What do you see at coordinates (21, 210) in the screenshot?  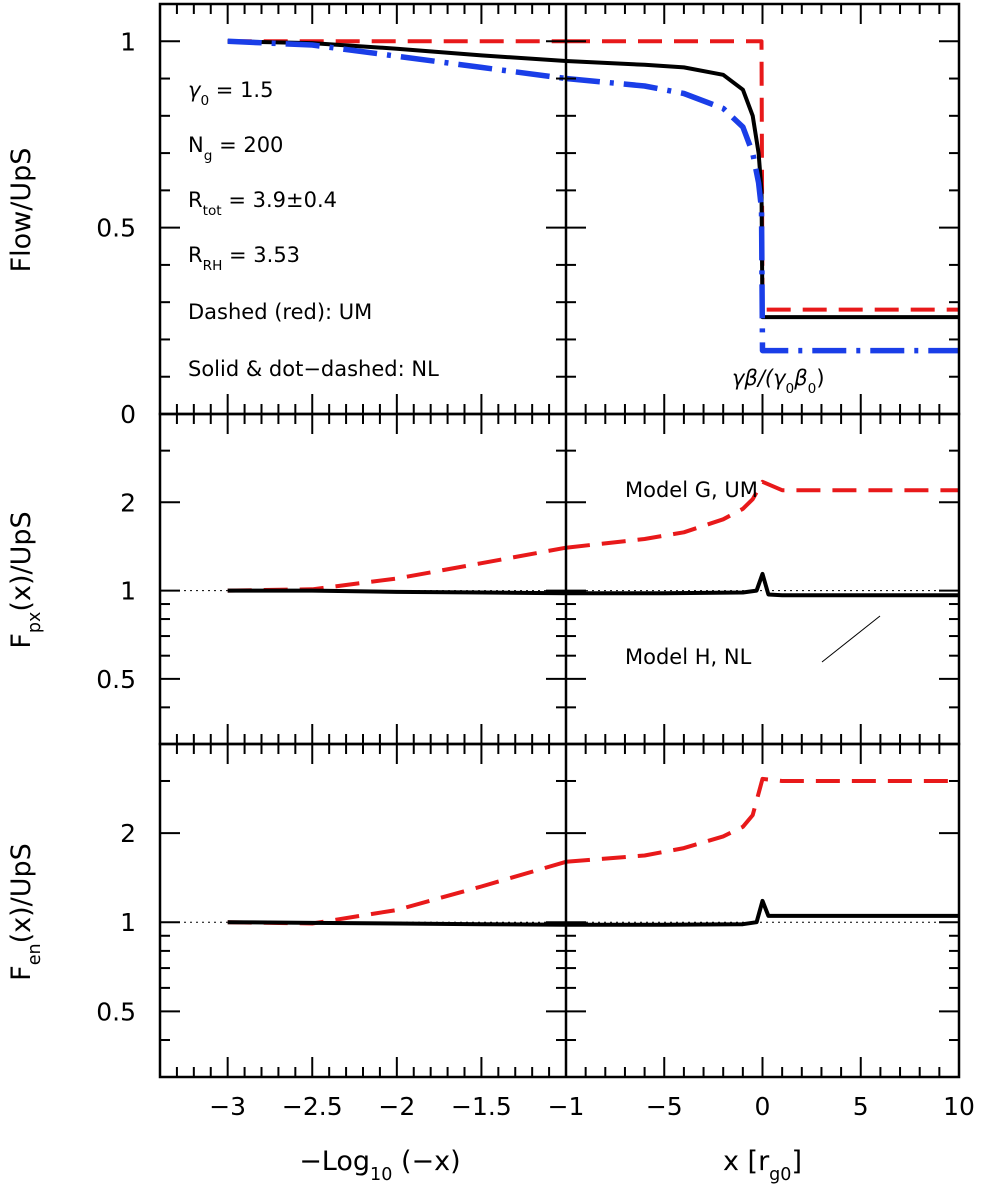 I see `y-axis-title-top: Flow/UpS` at bounding box center [21, 210].